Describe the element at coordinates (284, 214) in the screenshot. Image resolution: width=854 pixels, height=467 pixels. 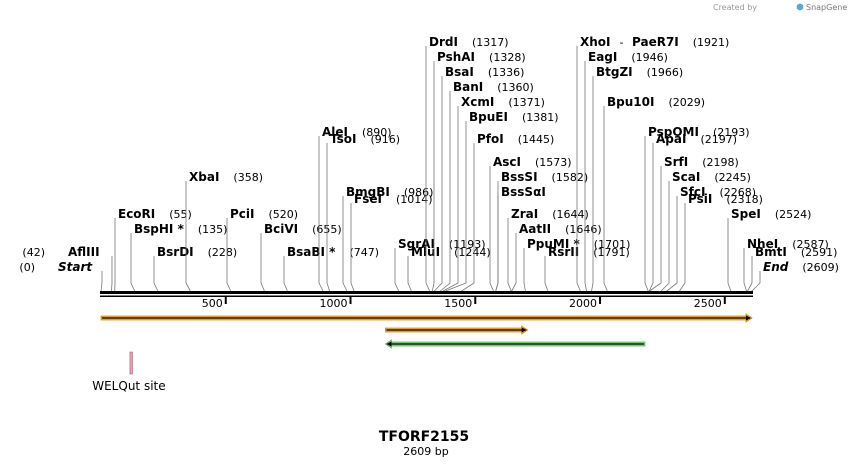
I see `enzyme-position: (520)` at that location.